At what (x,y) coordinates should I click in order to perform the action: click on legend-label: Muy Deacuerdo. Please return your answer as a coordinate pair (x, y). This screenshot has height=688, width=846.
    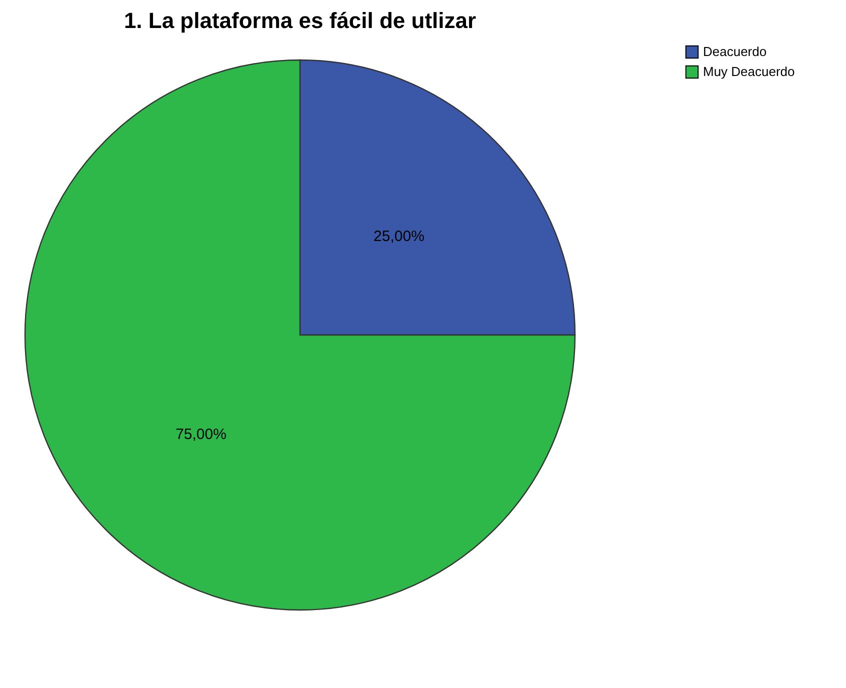
    Looking at the image, I should click on (749, 71).